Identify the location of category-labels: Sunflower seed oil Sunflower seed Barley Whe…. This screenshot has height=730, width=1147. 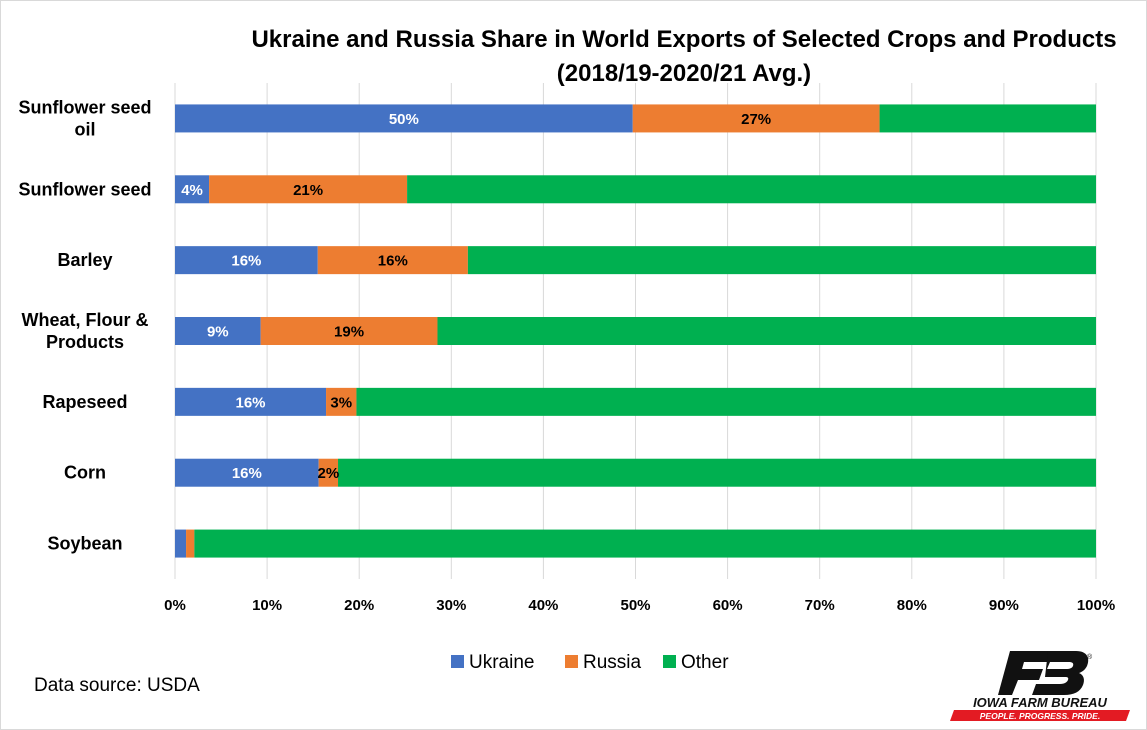
(84, 325).